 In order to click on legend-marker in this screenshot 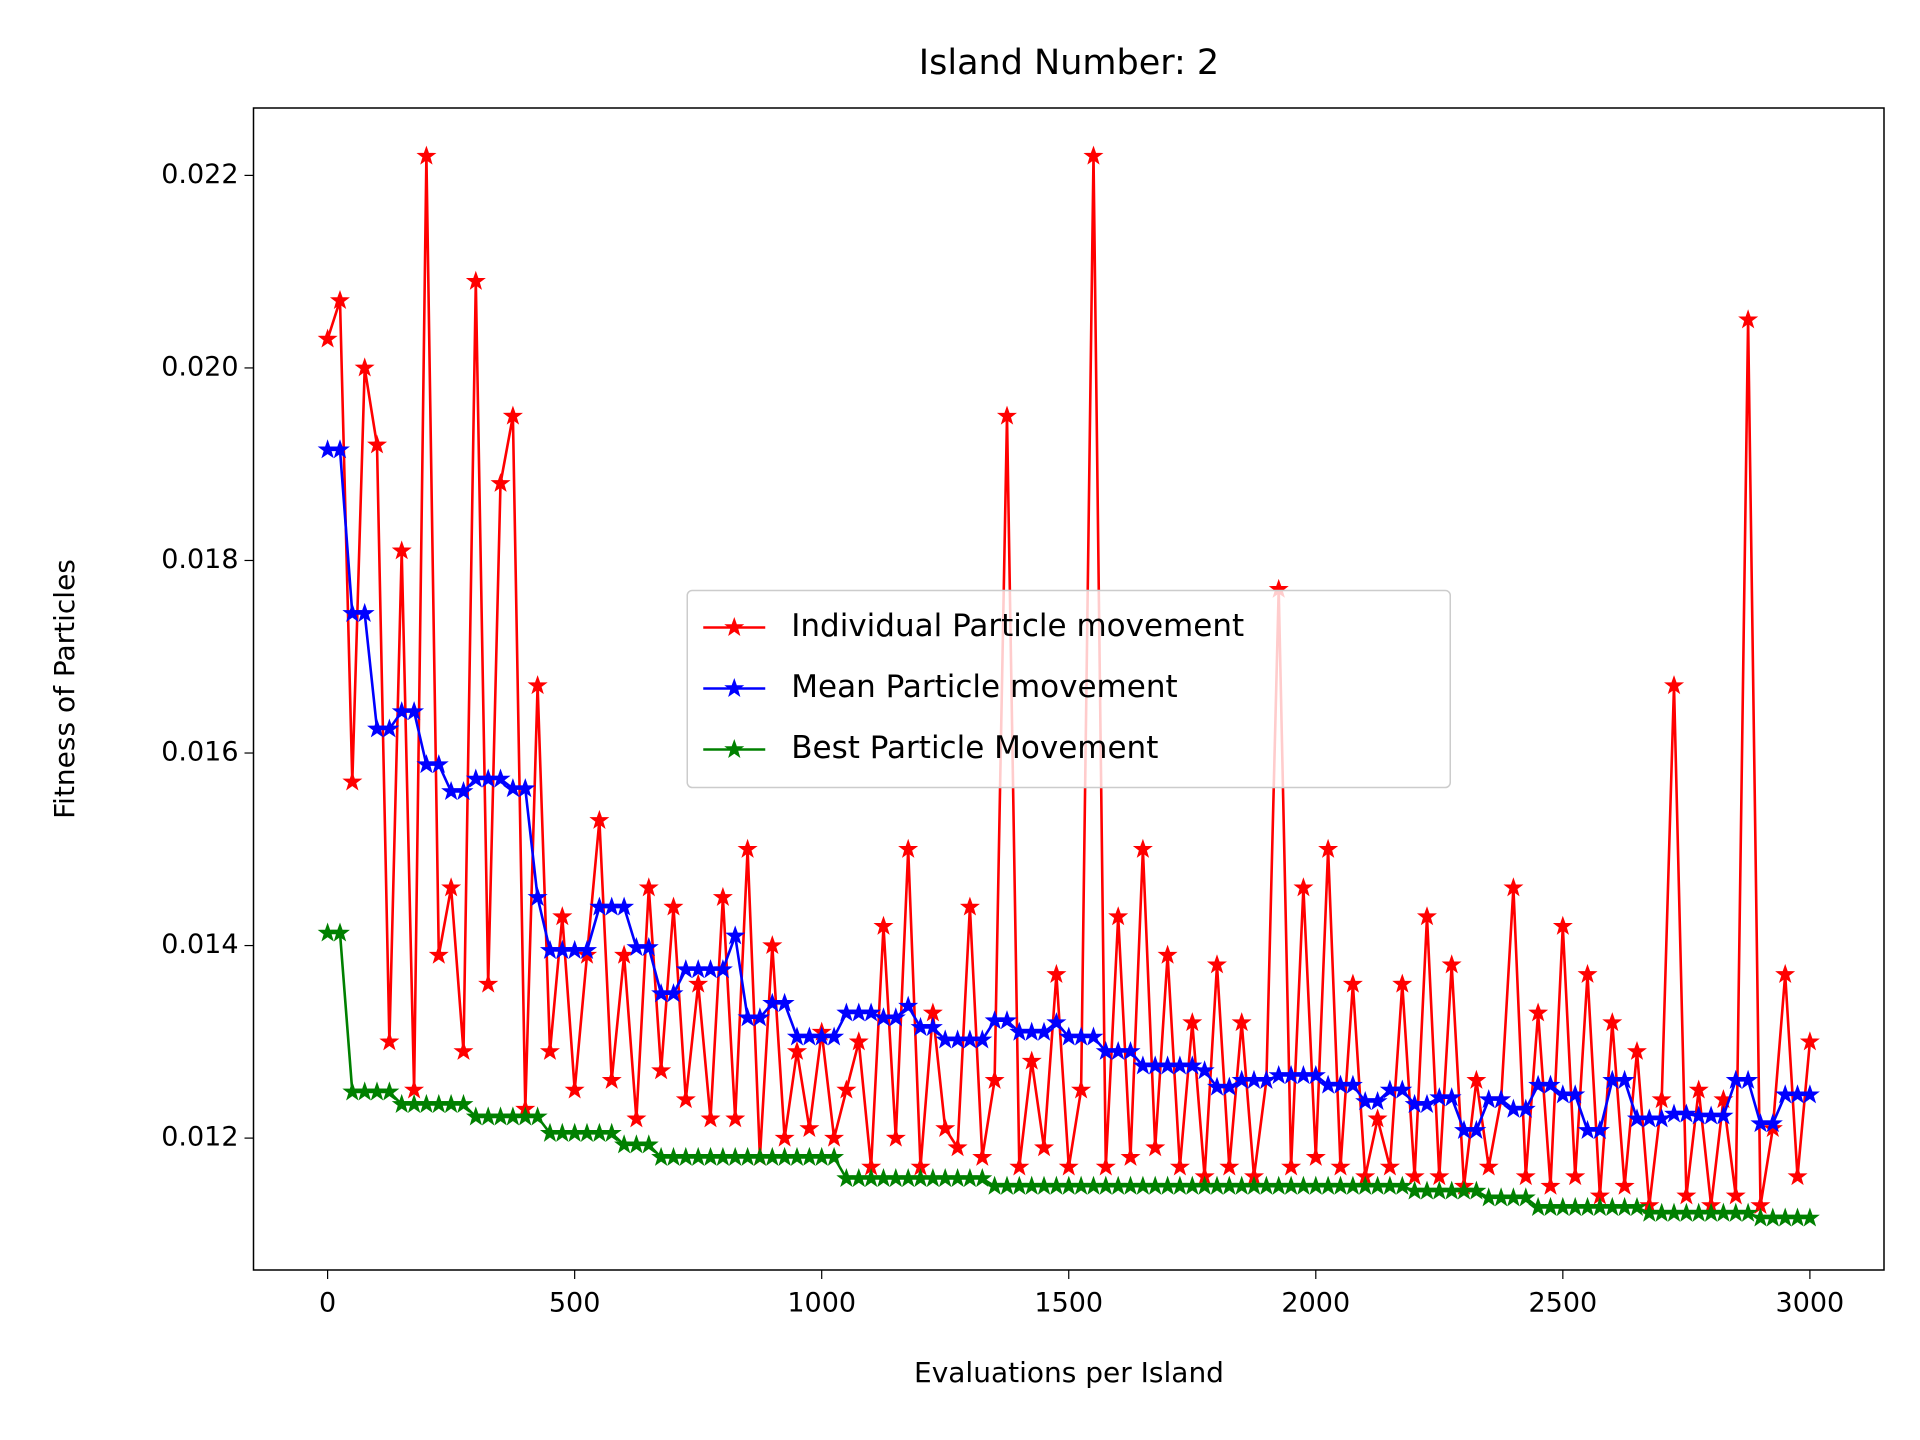, I will do `click(734, 748)`.